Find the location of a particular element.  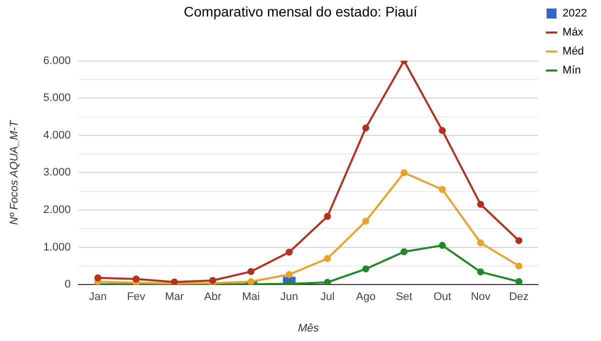

x-tick-label: Jan is located at coordinates (97, 297).